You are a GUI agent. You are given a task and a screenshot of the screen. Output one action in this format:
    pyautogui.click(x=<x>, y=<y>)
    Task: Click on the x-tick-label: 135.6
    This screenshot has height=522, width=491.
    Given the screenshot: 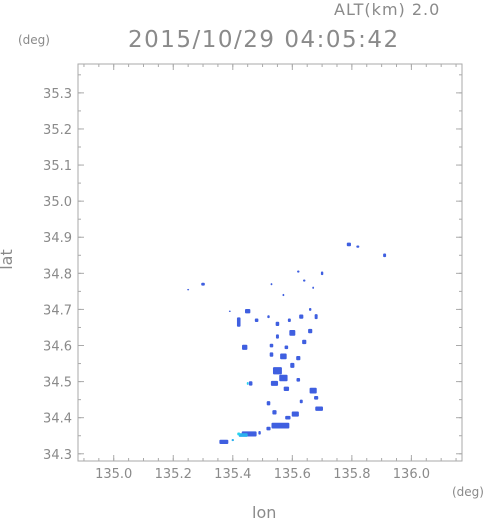 What is the action you would take?
    pyautogui.click(x=292, y=474)
    